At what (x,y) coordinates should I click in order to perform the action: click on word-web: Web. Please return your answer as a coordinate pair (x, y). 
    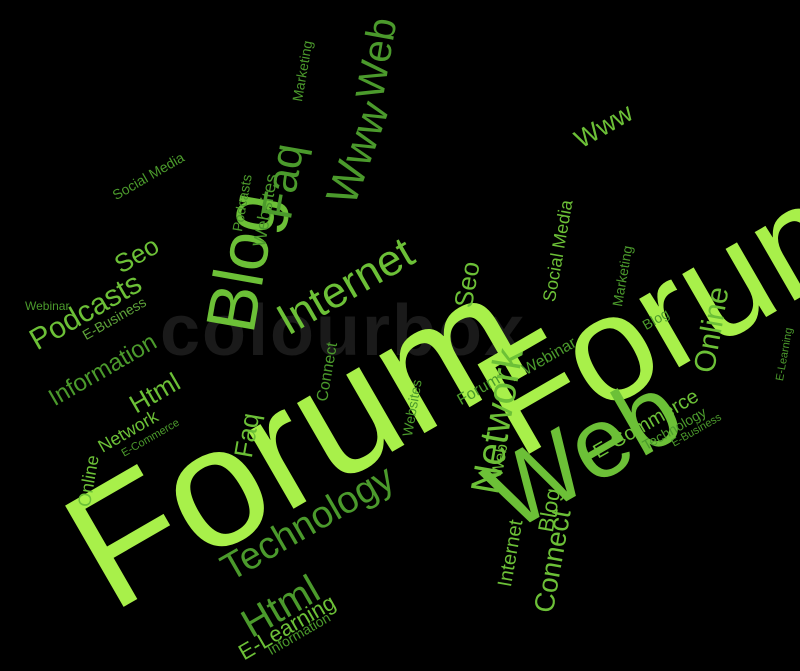
    Looking at the image, I should click on (377, 58).